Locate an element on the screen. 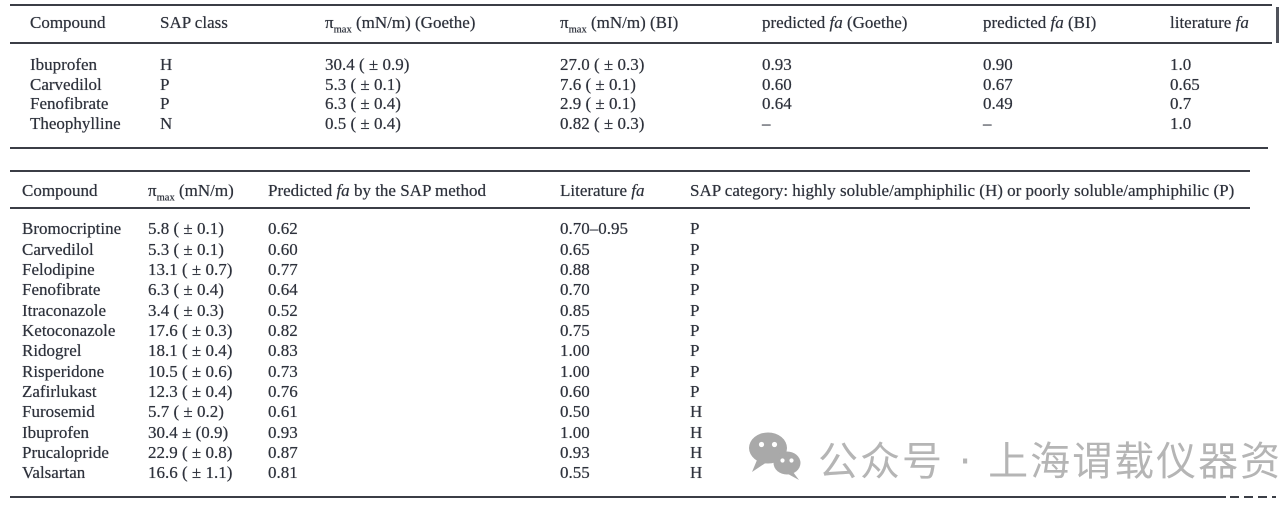 This screenshot has width=1280, height=515. table-row: Carvedilol 5.3 ( ± 0.1) 0.60 0.65 P is located at coordinates (630, 249).